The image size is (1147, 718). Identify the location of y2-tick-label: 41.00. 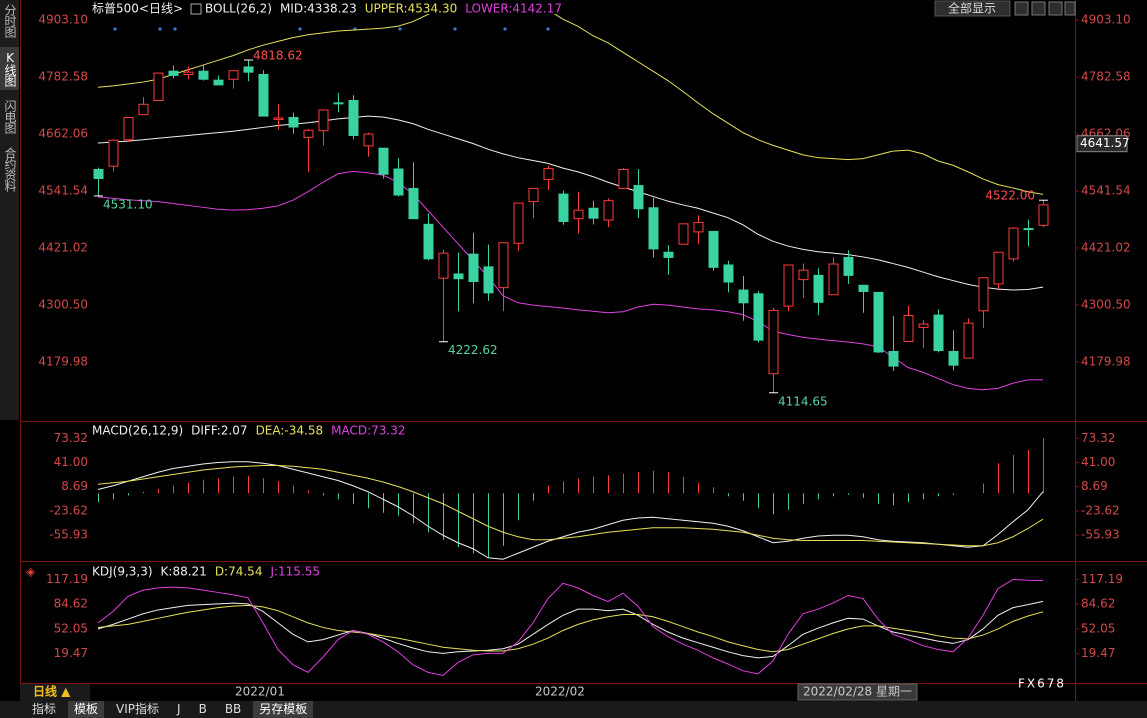
(1098, 462).